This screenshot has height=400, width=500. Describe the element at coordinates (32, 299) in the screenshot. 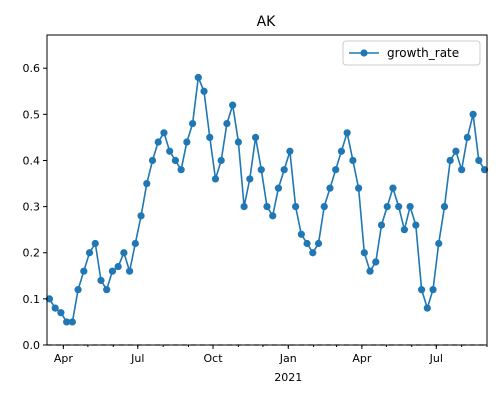

I see `y-tick-label: 0.1` at that location.